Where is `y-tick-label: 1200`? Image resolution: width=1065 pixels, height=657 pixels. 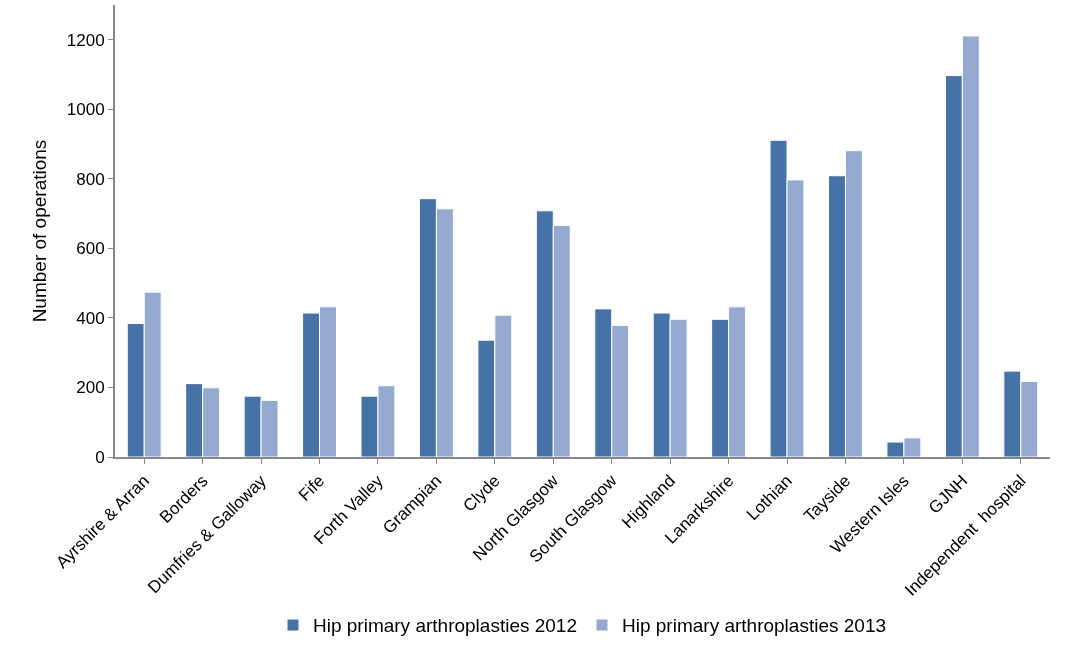 y-tick-label: 1200 is located at coordinates (85, 40).